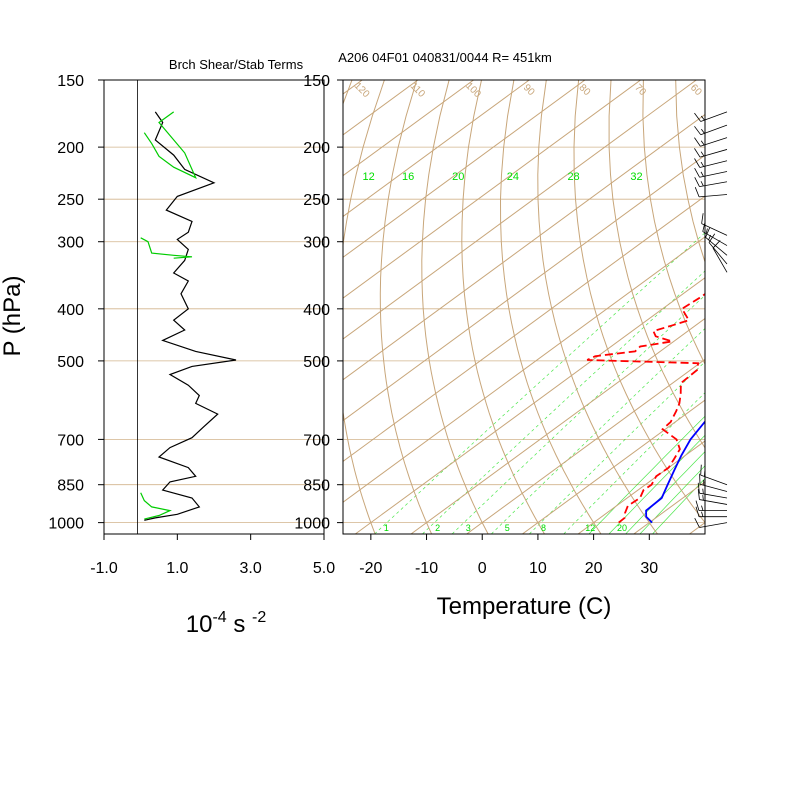 Image resolution: width=800 pixels, height=800 pixels. Describe the element at coordinates (104, 568) in the screenshot. I see `left-xtick-label-0: -1.0` at that location.